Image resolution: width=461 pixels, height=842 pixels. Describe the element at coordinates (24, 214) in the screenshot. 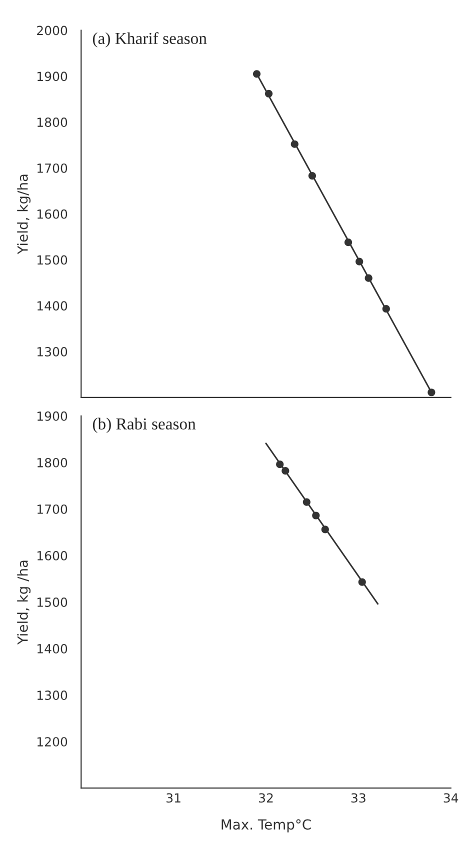

I see `y-axis-title: Yield, kg/ha` at that location.